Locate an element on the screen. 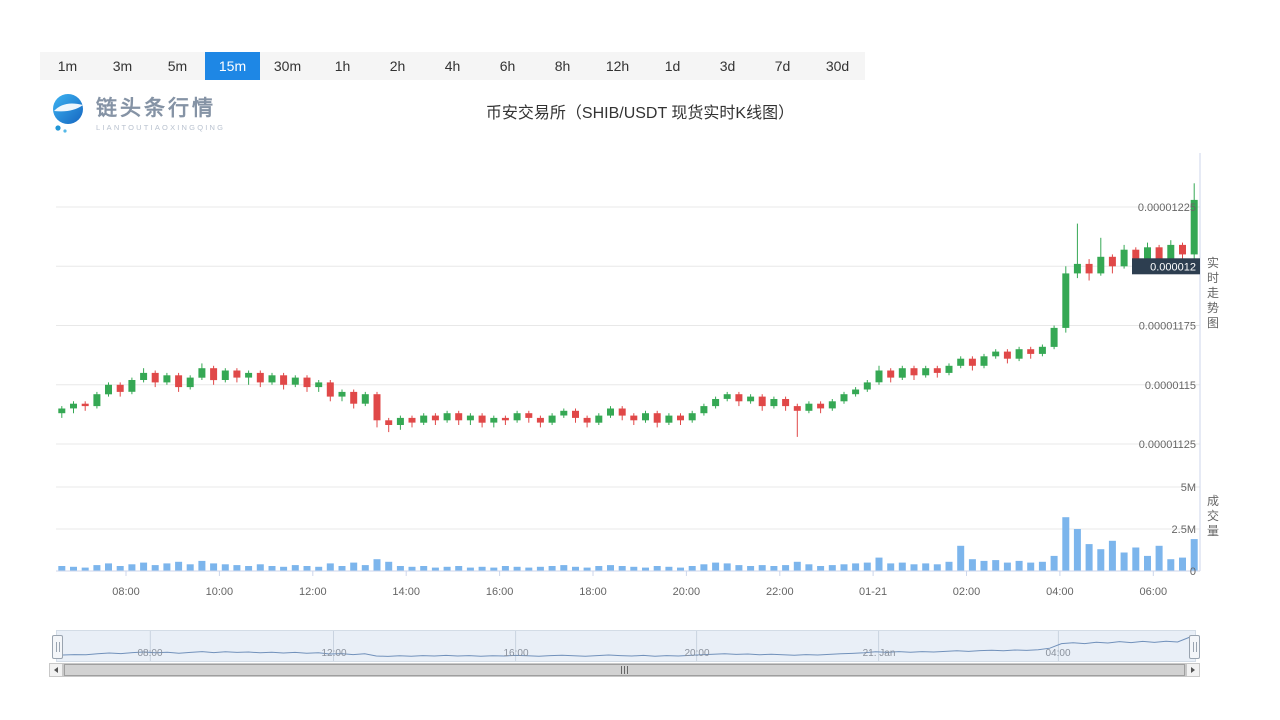 The width and height of the screenshot is (1280, 720). x-axis-label: 22:00 is located at coordinates (780, 592).